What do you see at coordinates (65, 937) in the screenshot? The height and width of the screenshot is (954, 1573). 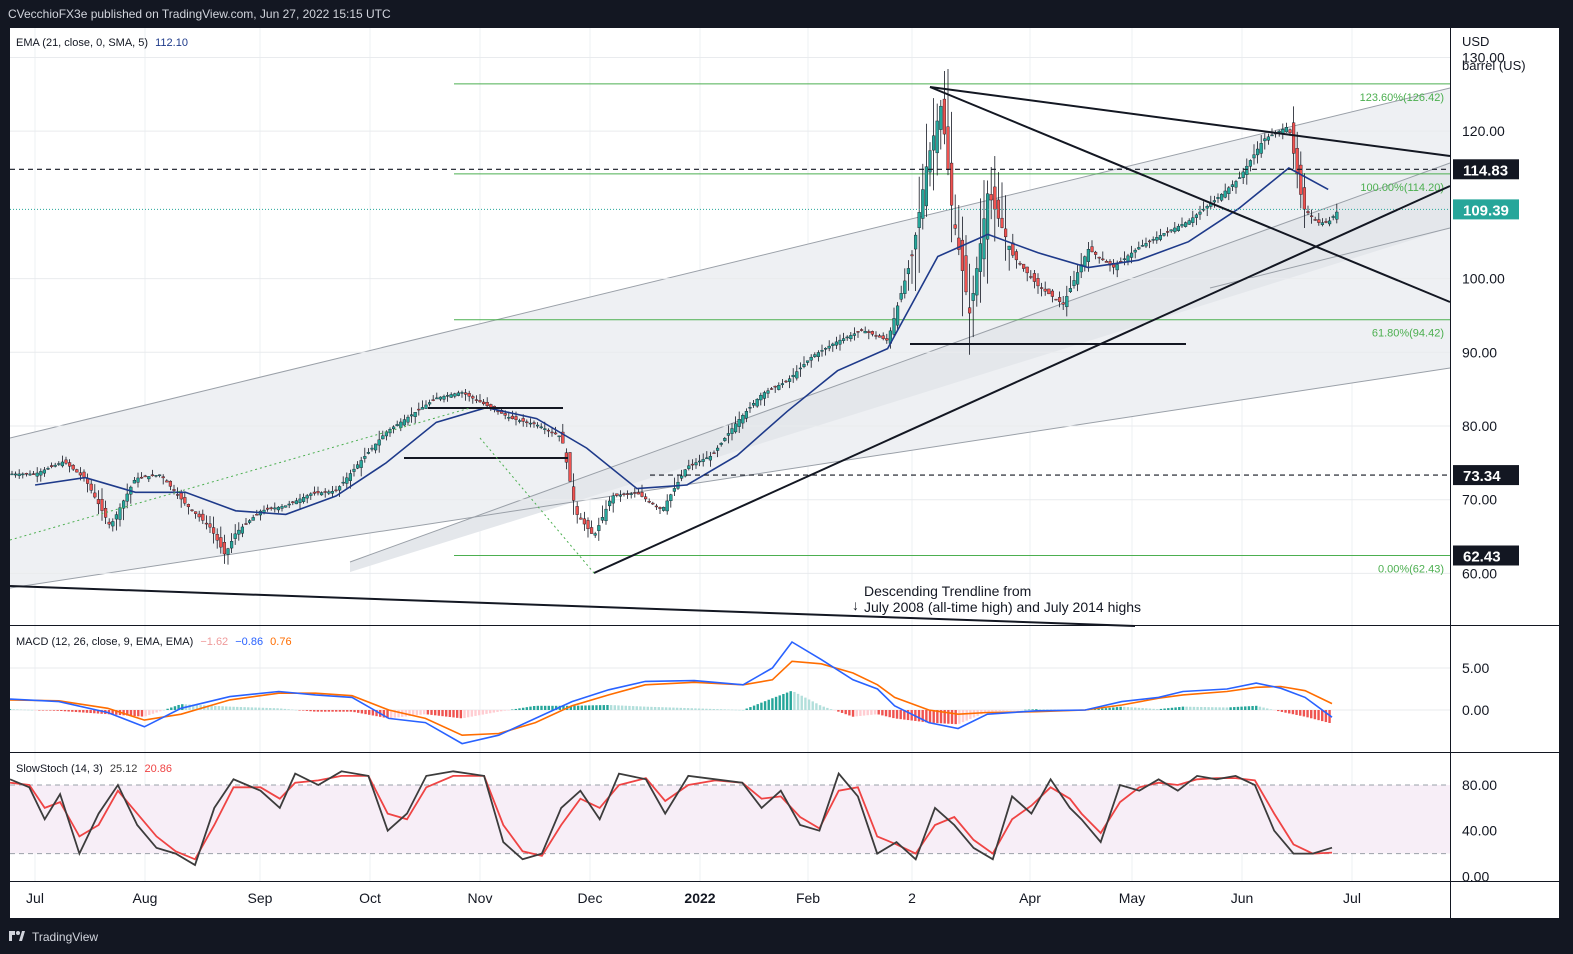 I see `tradingview-brand: TradingView` at bounding box center [65, 937].